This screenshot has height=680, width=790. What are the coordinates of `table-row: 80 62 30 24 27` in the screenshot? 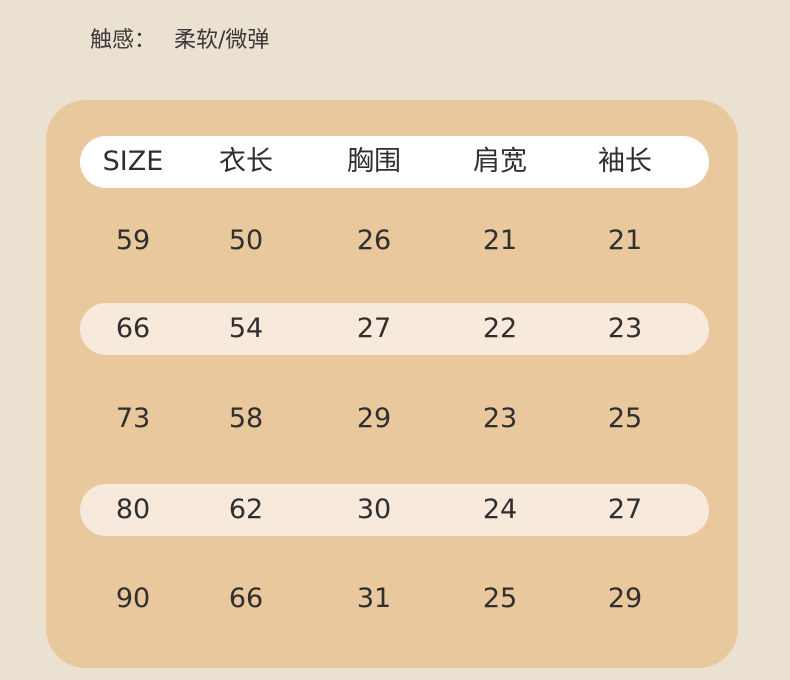 It's located at (394, 510).